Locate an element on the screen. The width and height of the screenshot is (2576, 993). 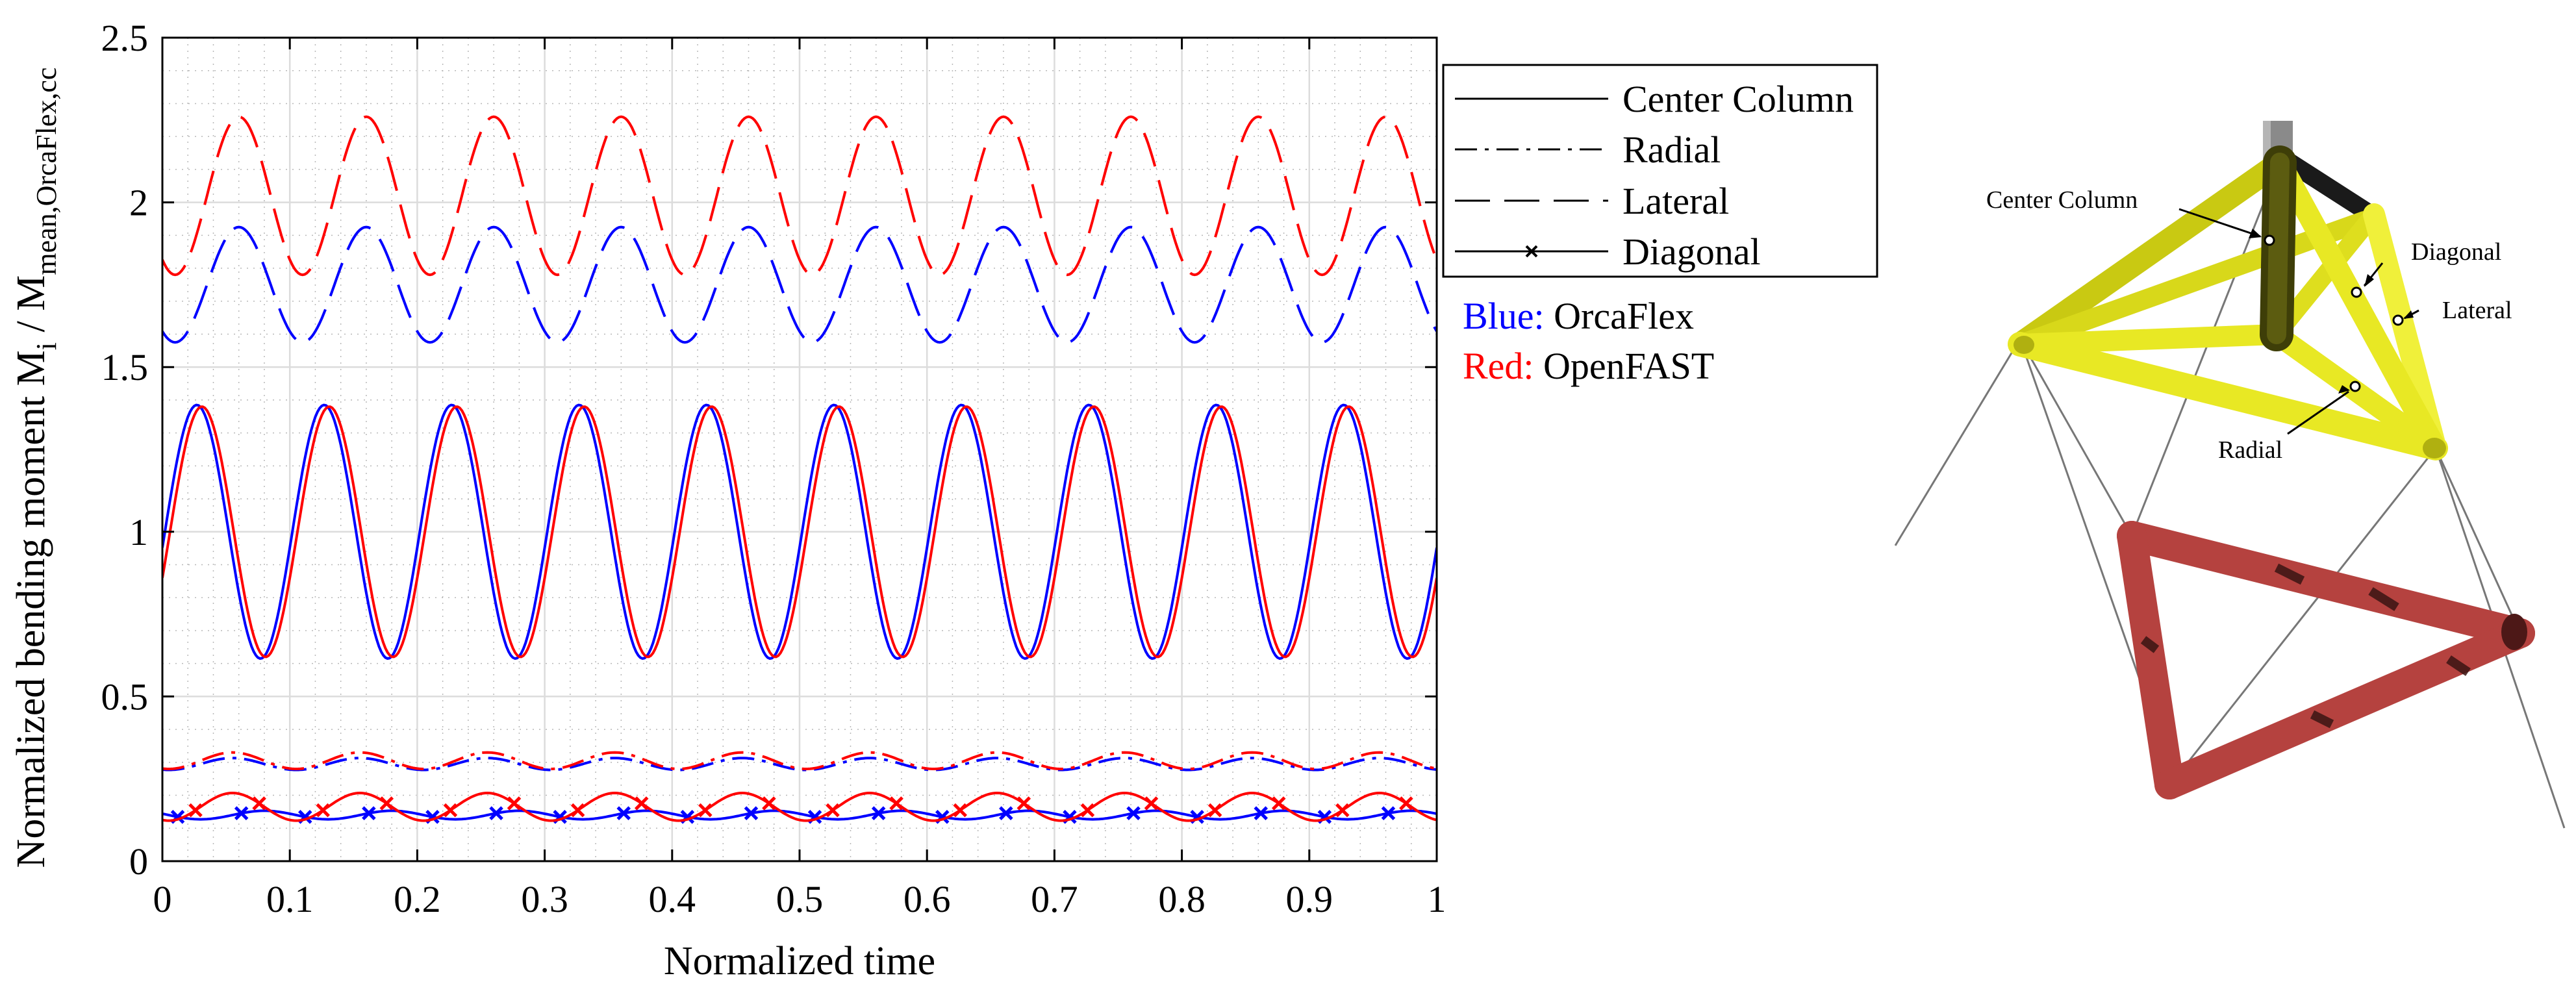
series-line-diagonal-openfast is located at coordinates (800, 807).